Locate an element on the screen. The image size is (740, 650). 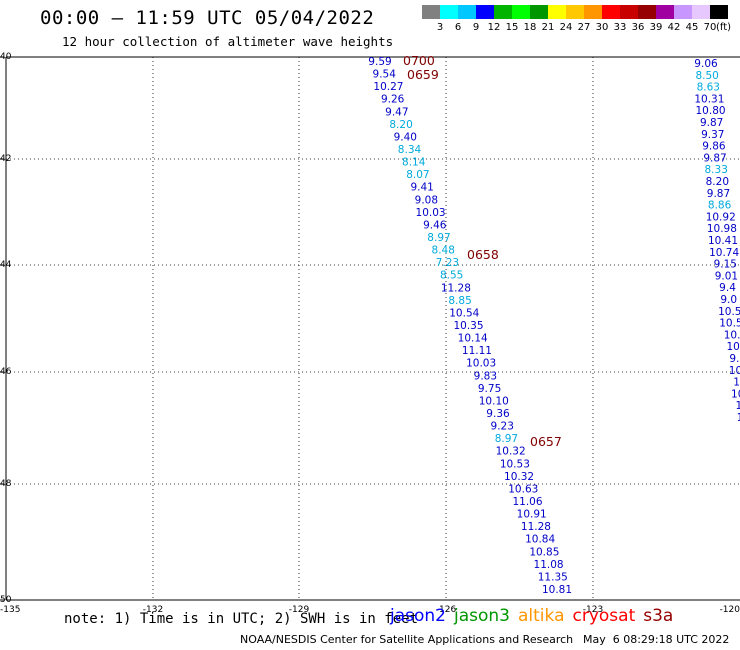
wave-height-label: 11.11 is located at coordinates (477, 351).